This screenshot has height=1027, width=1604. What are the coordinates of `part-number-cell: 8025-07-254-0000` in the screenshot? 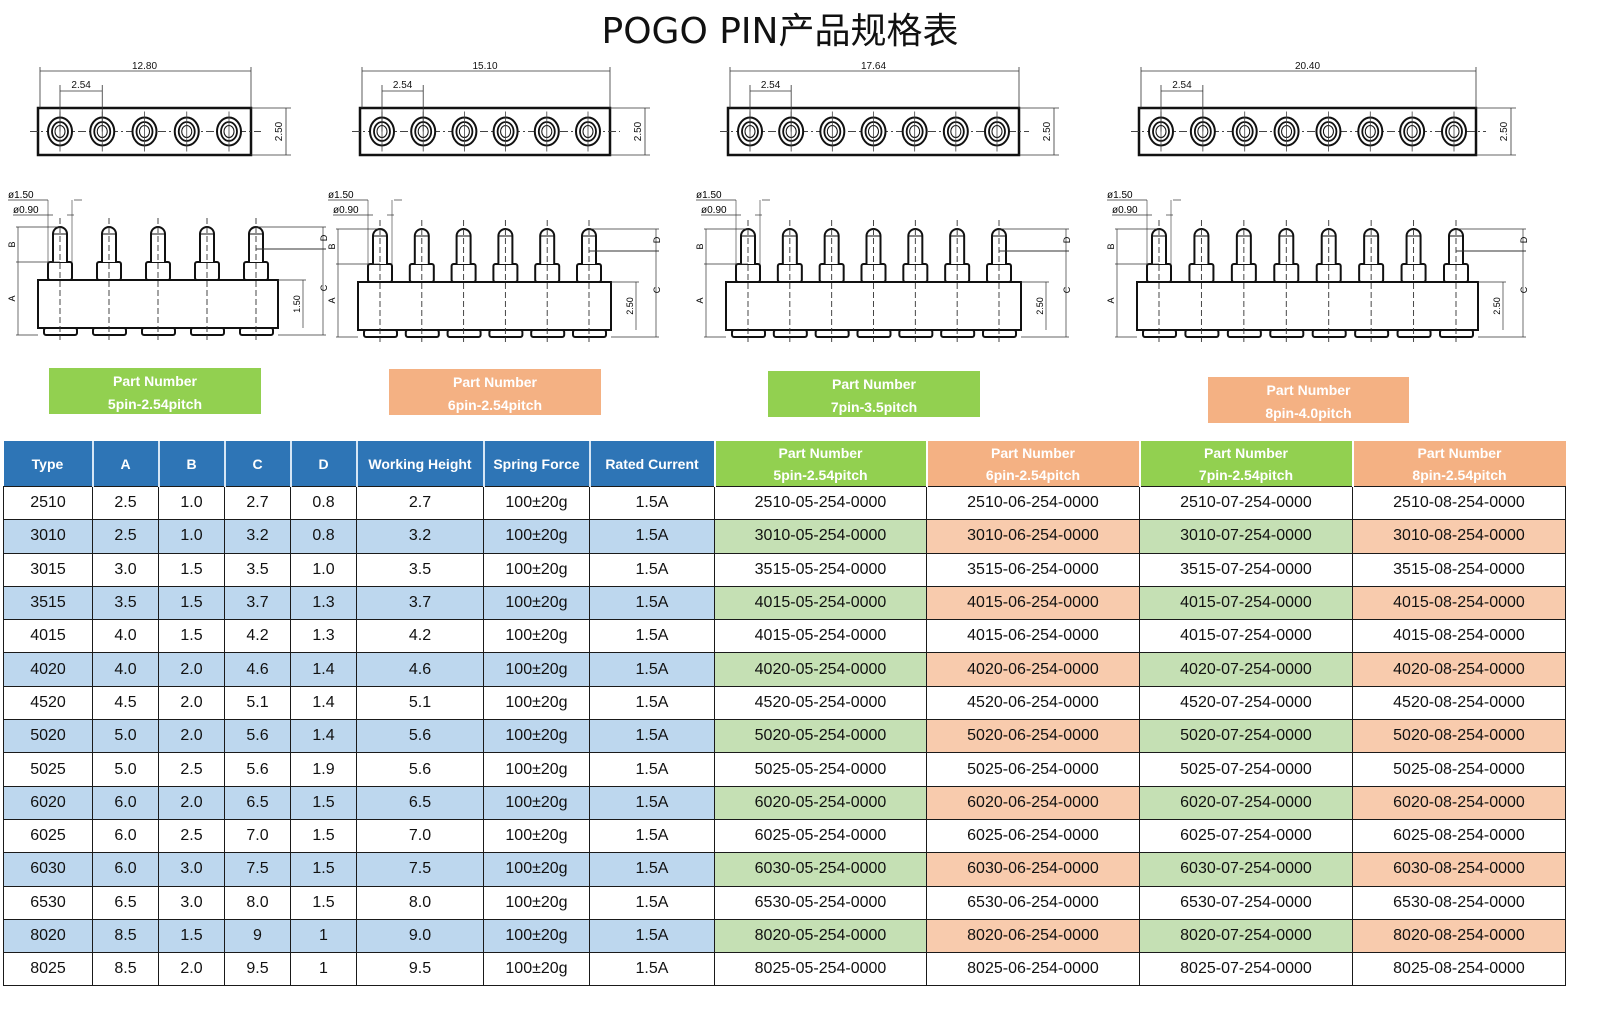 It's located at (1246, 969).